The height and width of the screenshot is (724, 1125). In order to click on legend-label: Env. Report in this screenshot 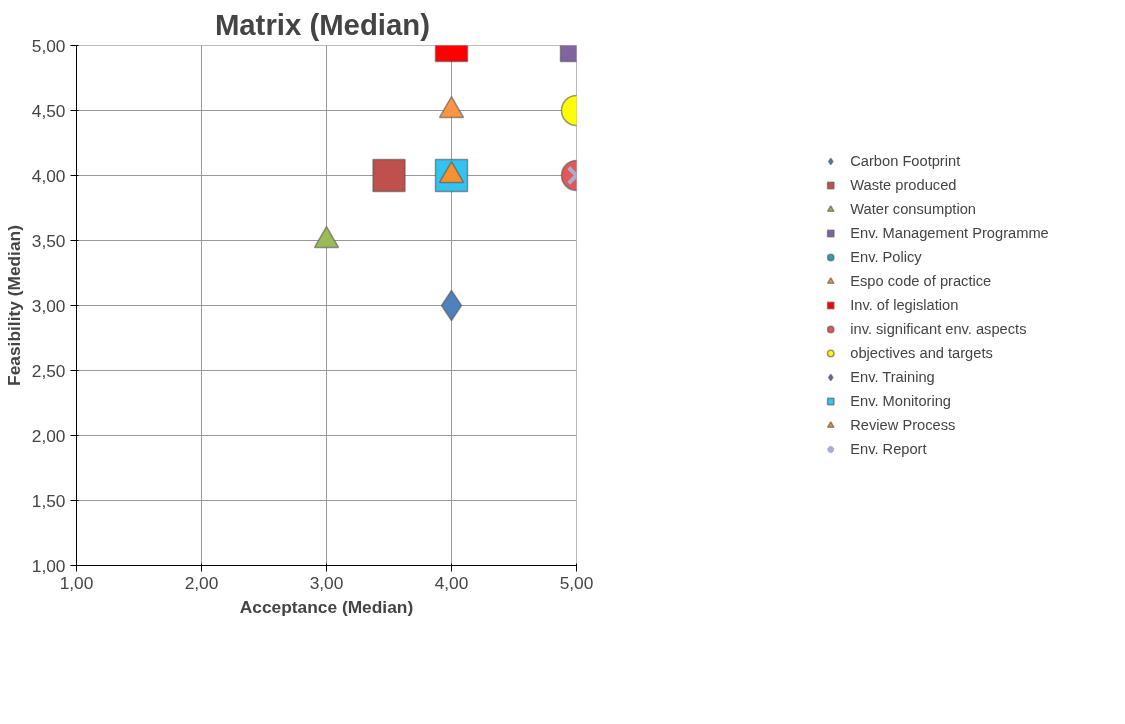, I will do `click(888, 449)`.